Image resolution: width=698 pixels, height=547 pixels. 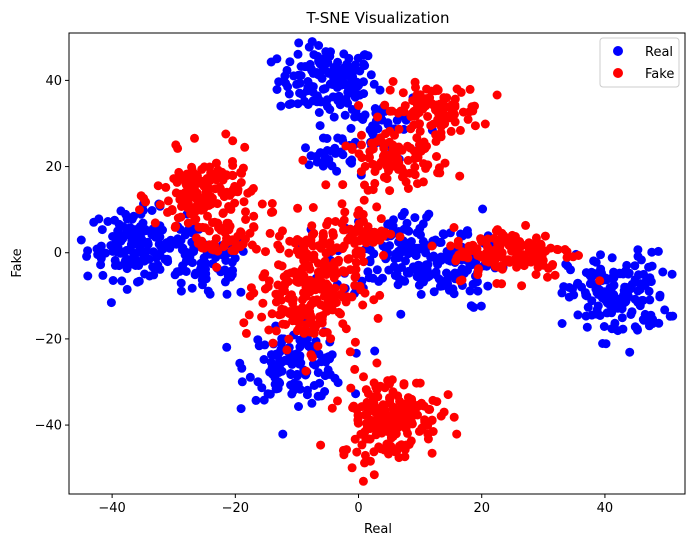 I want to click on y-axis-ticks: −40 −20 0 20 40, so click(x=52, y=254).